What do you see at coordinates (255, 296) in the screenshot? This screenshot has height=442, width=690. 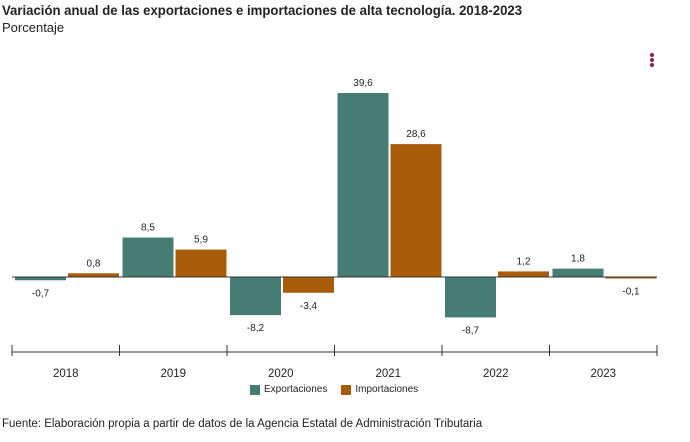 I see `bar-exportaciones-2020` at bounding box center [255, 296].